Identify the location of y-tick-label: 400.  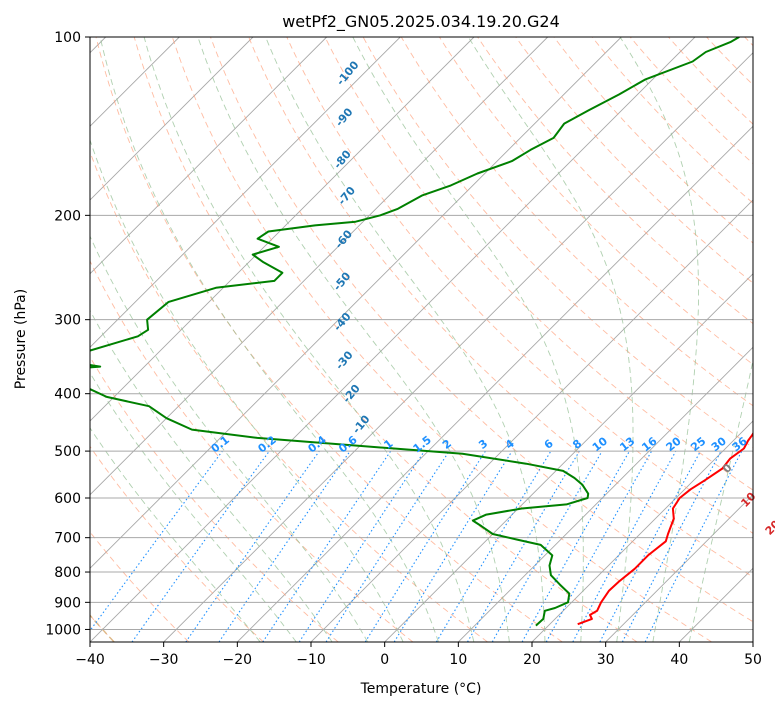
(67, 395).